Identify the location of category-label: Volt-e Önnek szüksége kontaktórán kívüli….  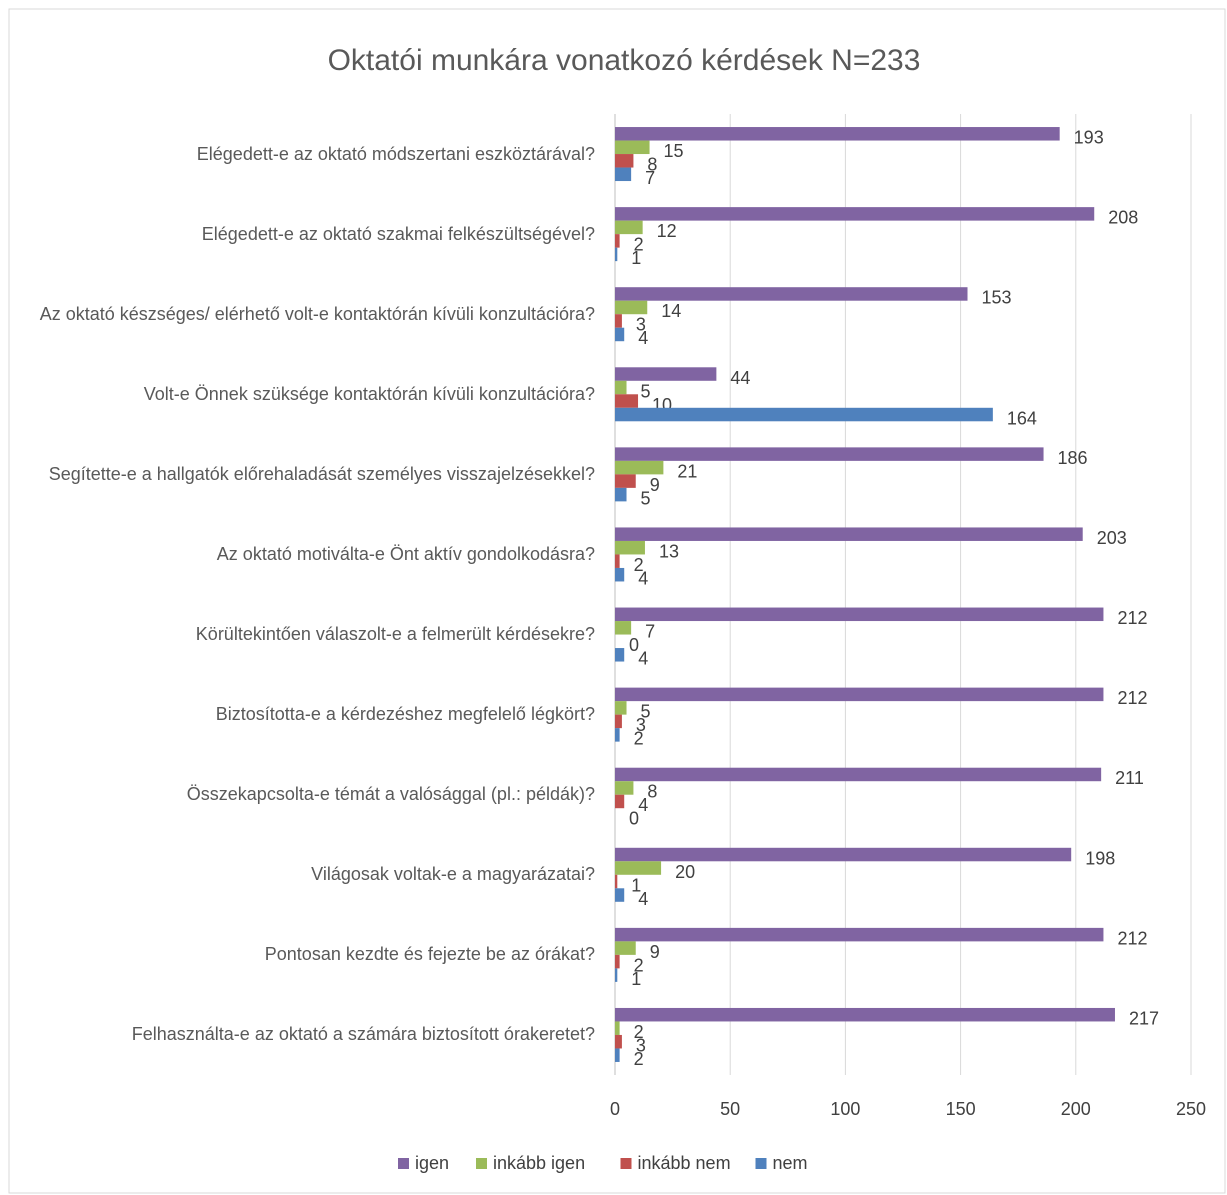
(369, 393).